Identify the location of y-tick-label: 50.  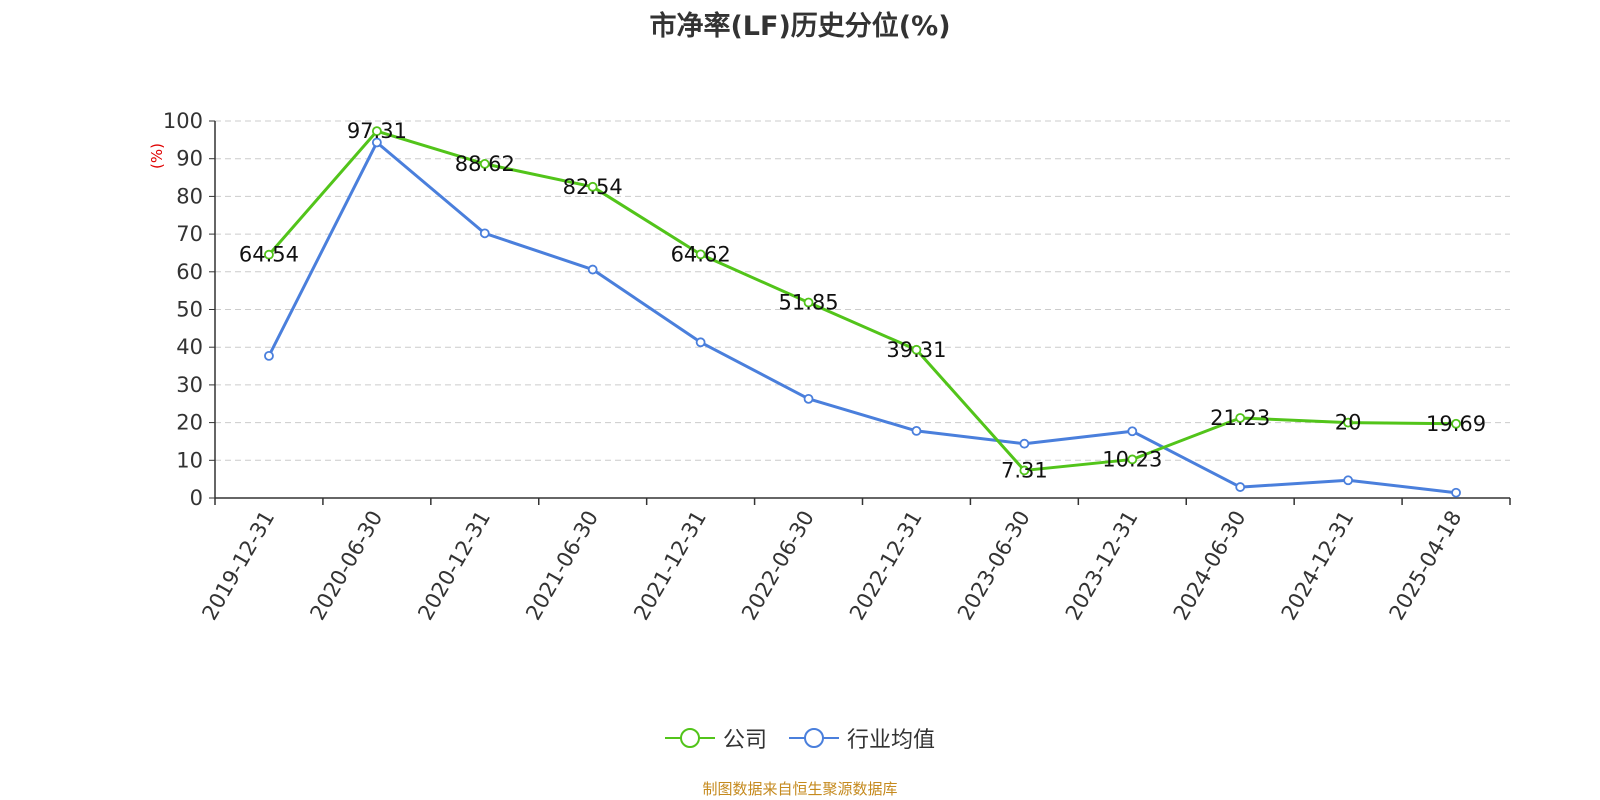
(189, 310).